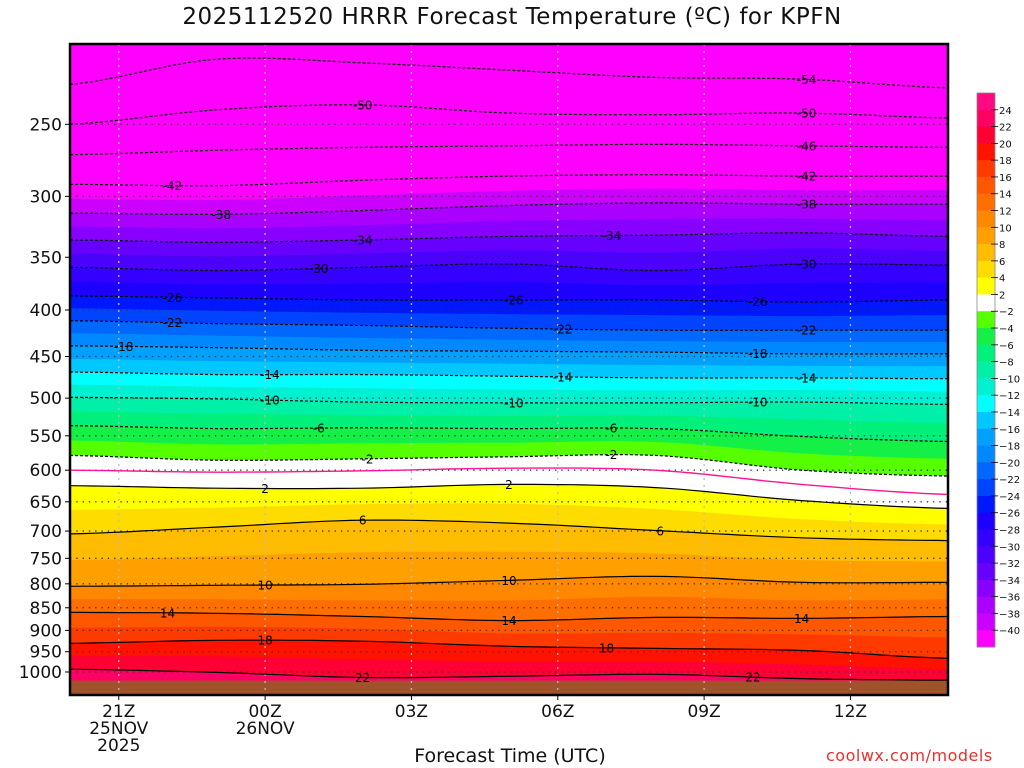 The image size is (1024, 768). I want to click on y-tick-label: 300, so click(46, 197).